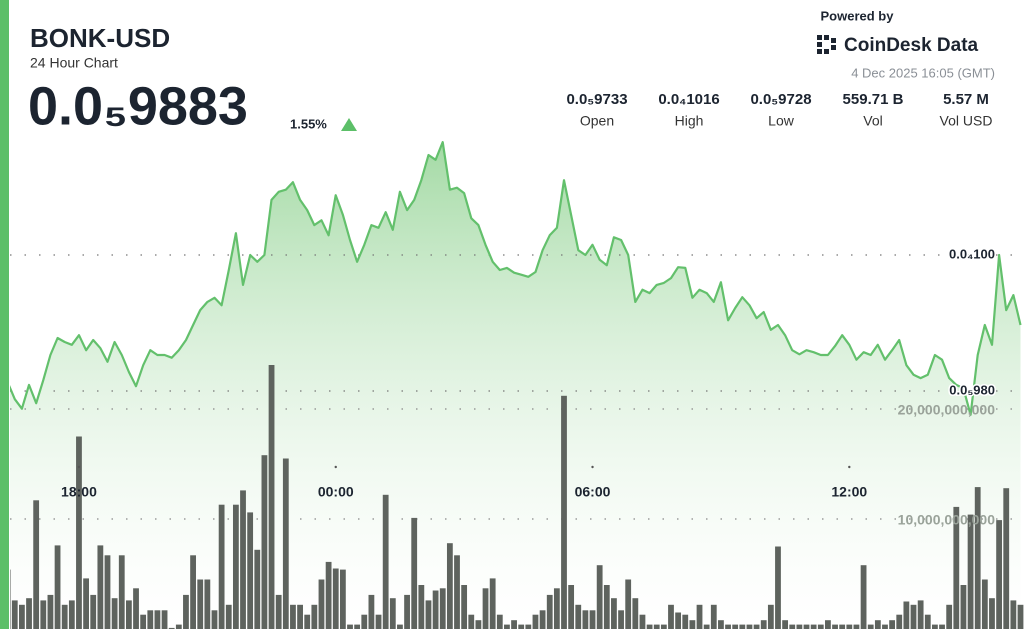  I want to click on accent-bar, so click(4, 314).